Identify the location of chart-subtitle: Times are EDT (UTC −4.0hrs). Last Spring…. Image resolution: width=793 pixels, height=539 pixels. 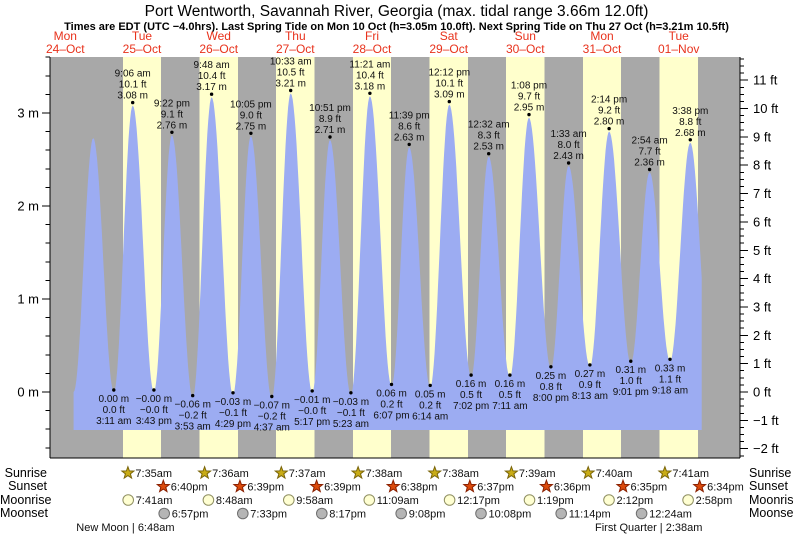
(396, 27).